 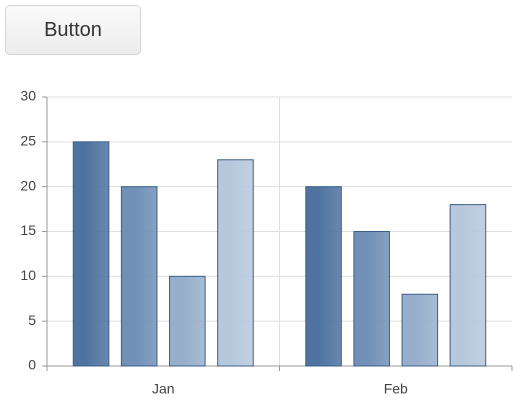 I want to click on y-tick-label: 25, so click(x=28, y=141).